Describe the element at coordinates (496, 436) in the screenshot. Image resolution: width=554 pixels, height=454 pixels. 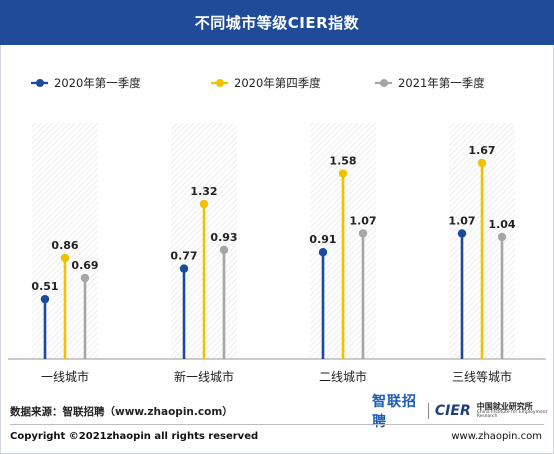
I see `website-link: www.zhaopin.com` at that location.